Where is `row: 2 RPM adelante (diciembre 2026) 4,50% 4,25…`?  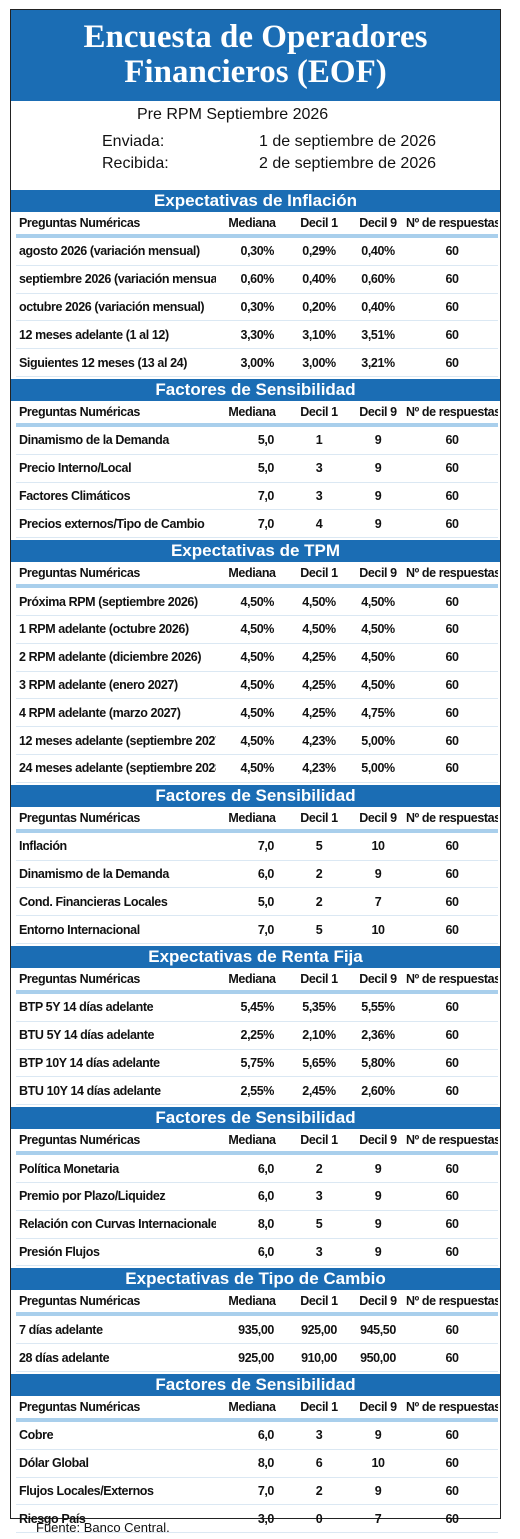 row: 2 RPM adelante (diciembre 2026) 4,50% 4,25… is located at coordinates (257, 657).